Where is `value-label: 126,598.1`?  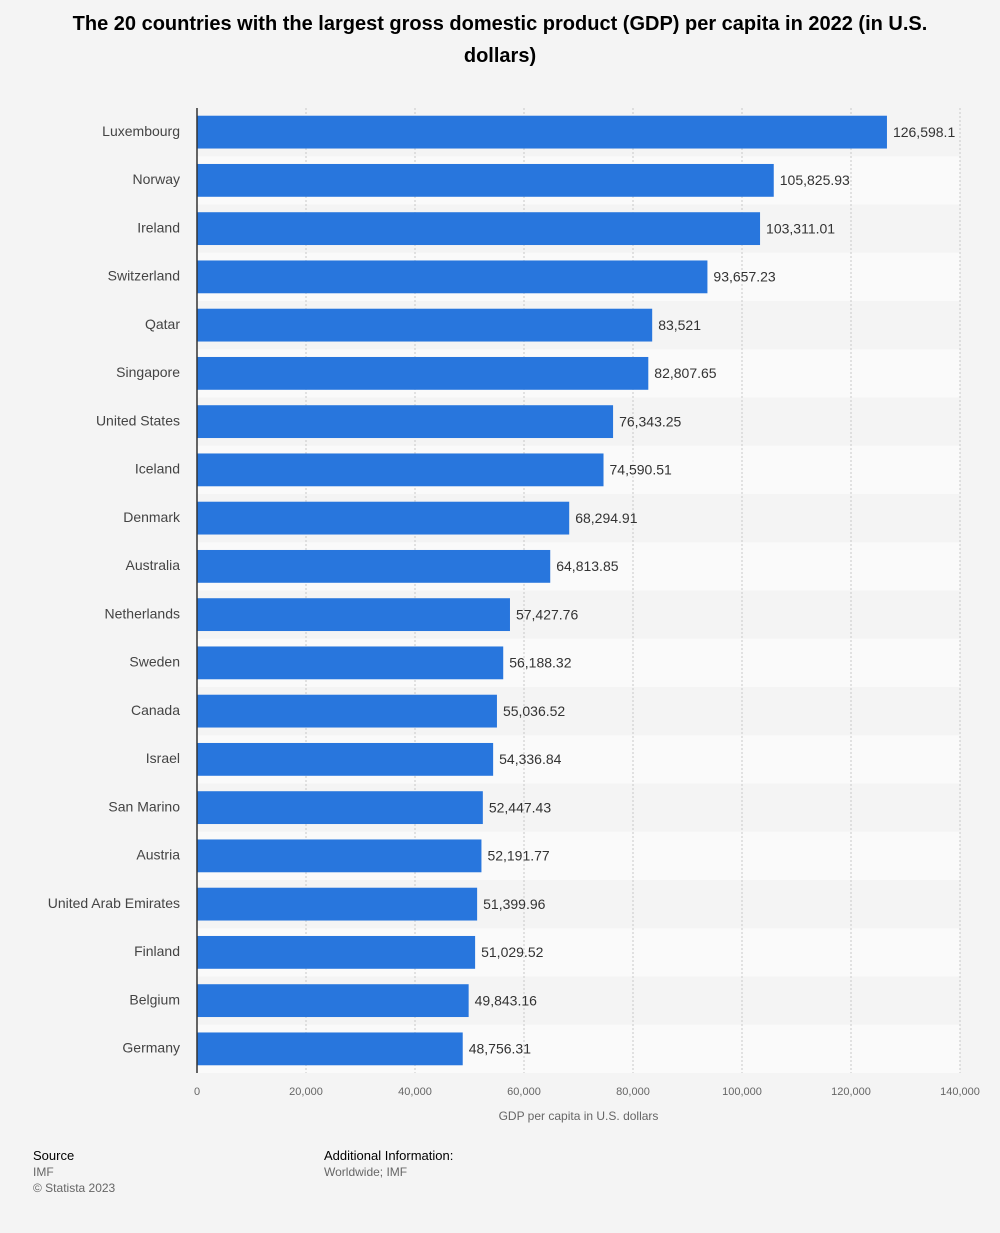 value-label: 126,598.1 is located at coordinates (924, 132).